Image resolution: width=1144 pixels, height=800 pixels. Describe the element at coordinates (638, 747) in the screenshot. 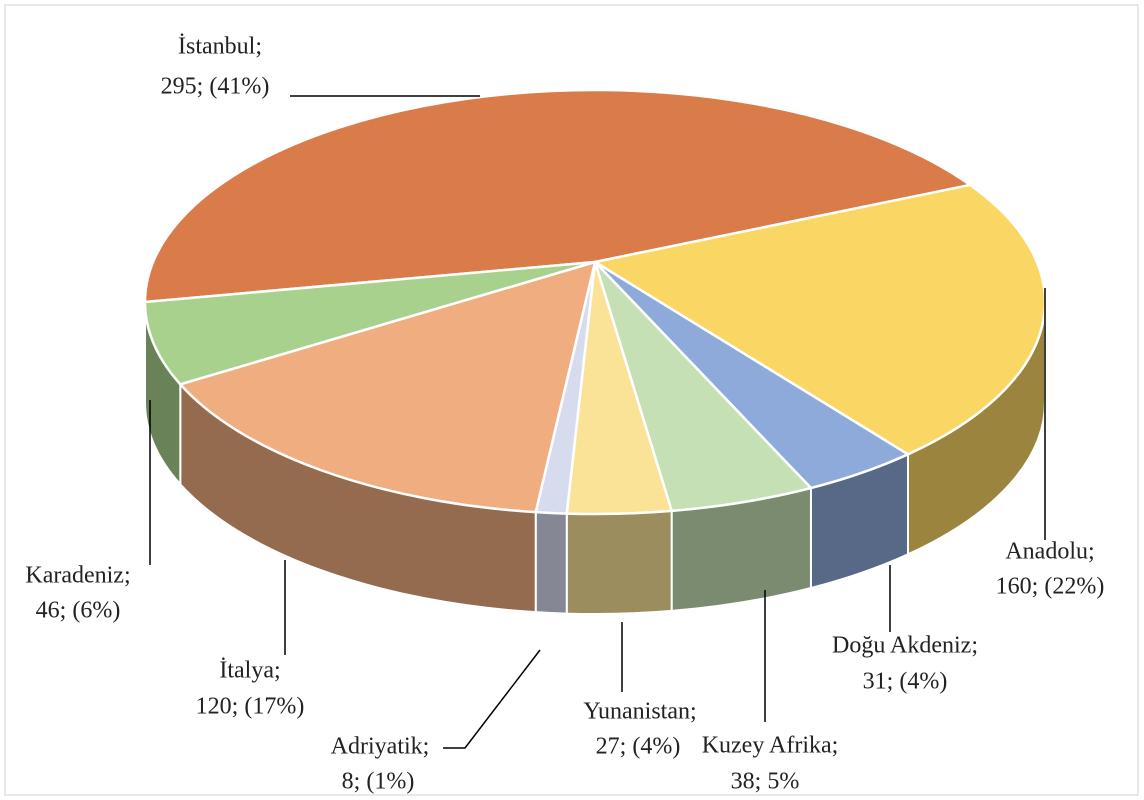

I see `slice-label-value: 27; (4%)` at that location.